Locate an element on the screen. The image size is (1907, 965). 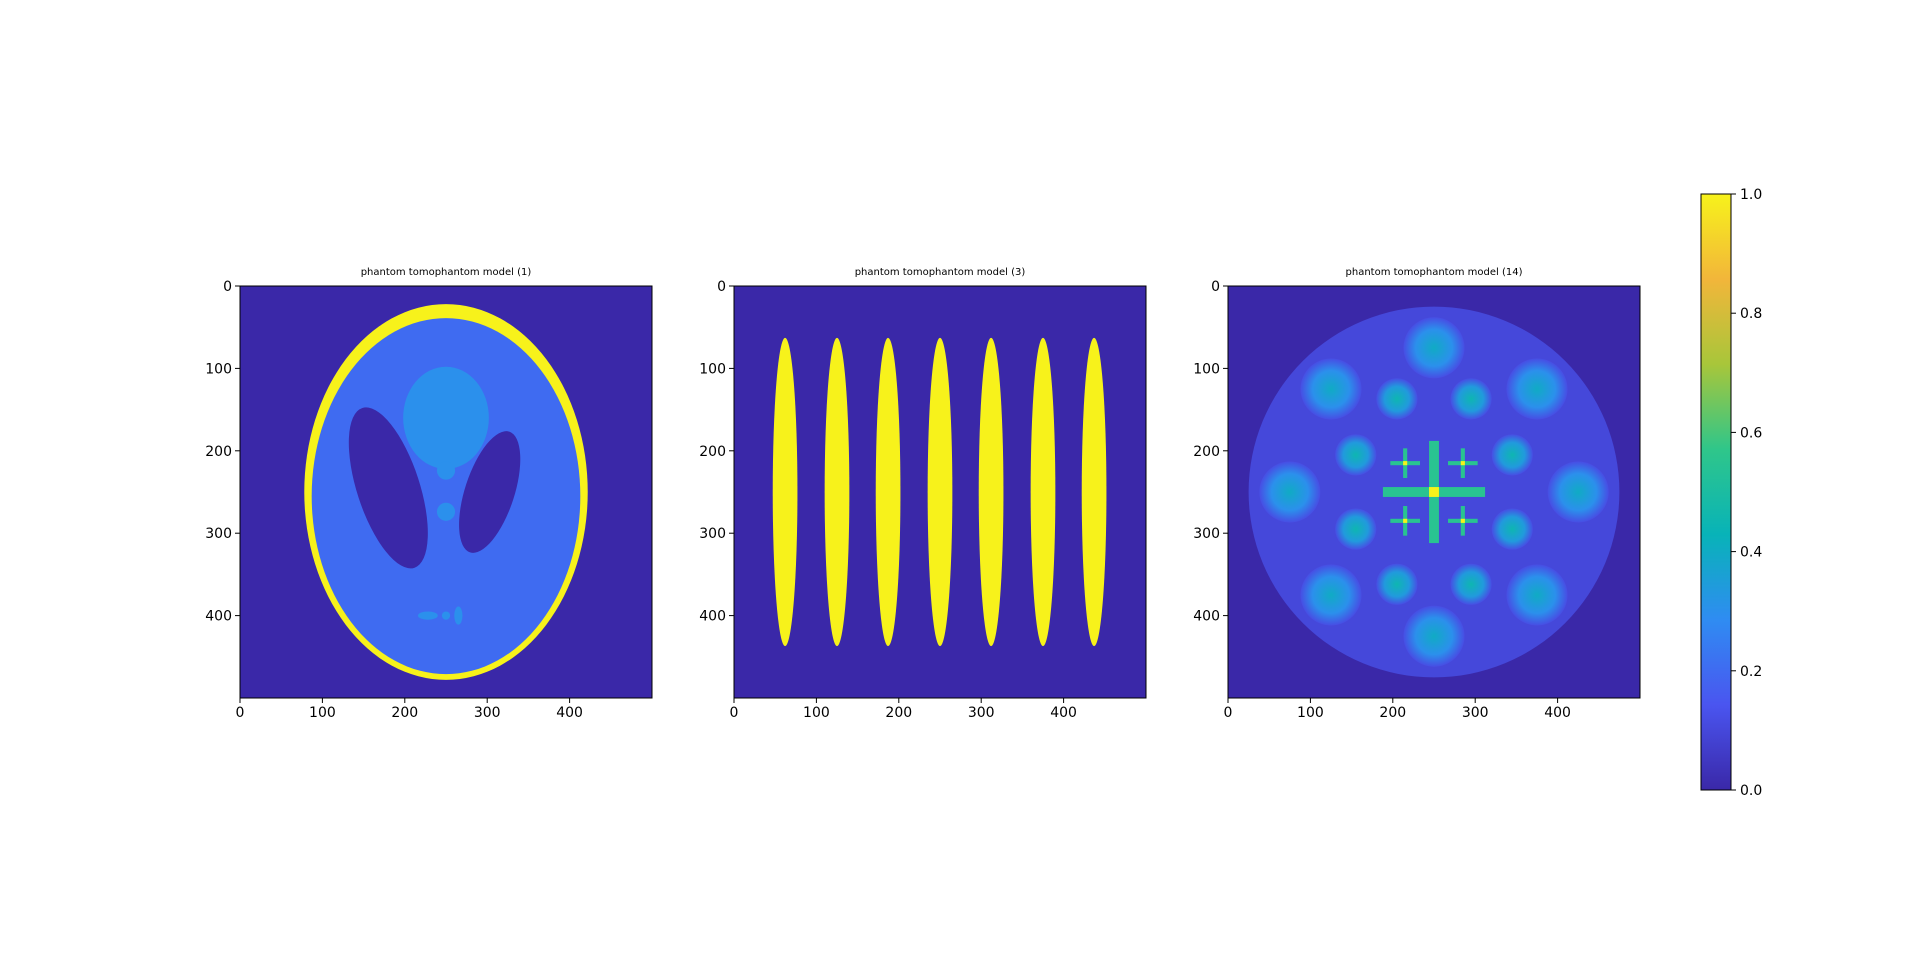
colorbar-gradient is located at coordinates (1716, 492).